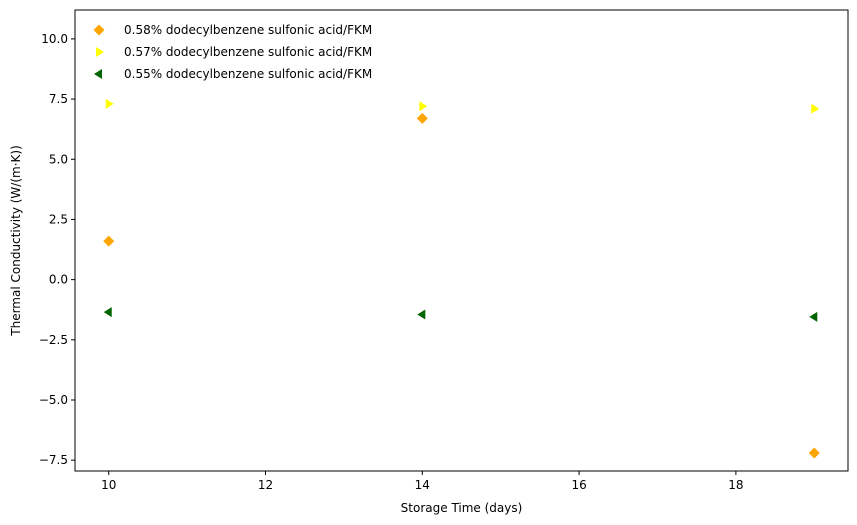 This screenshot has width=857, height=525. Describe the element at coordinates (58, 159) in the screenshot. I see `y-tick-label: 5.0` at that location.